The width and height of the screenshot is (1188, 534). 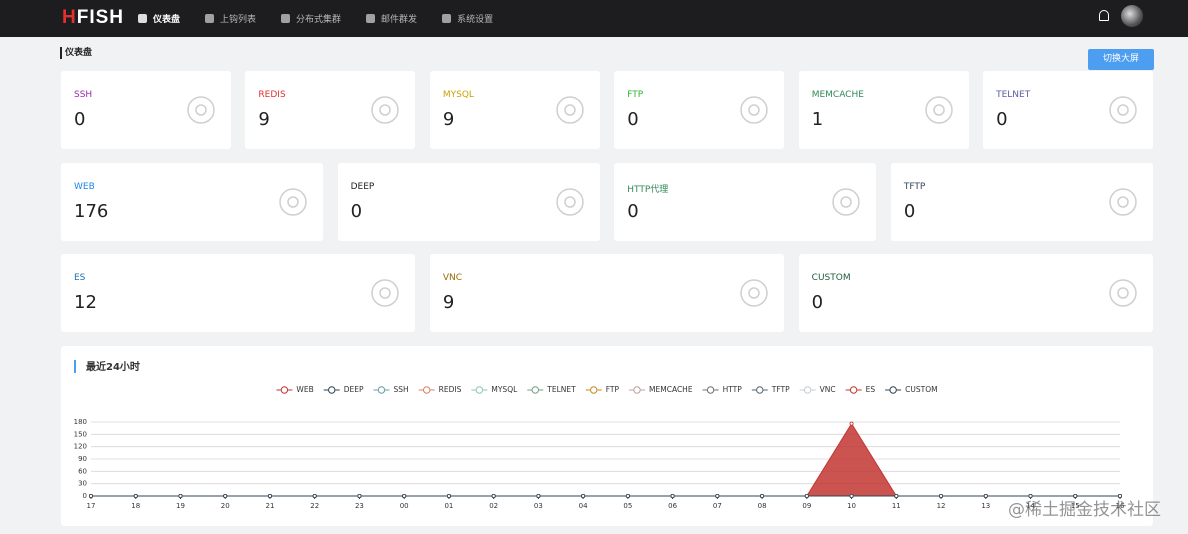 What do you see at coordinates (80, 422) in the screenshot?
I see `y-tick-label: 180` at bounding box center [80, 422].